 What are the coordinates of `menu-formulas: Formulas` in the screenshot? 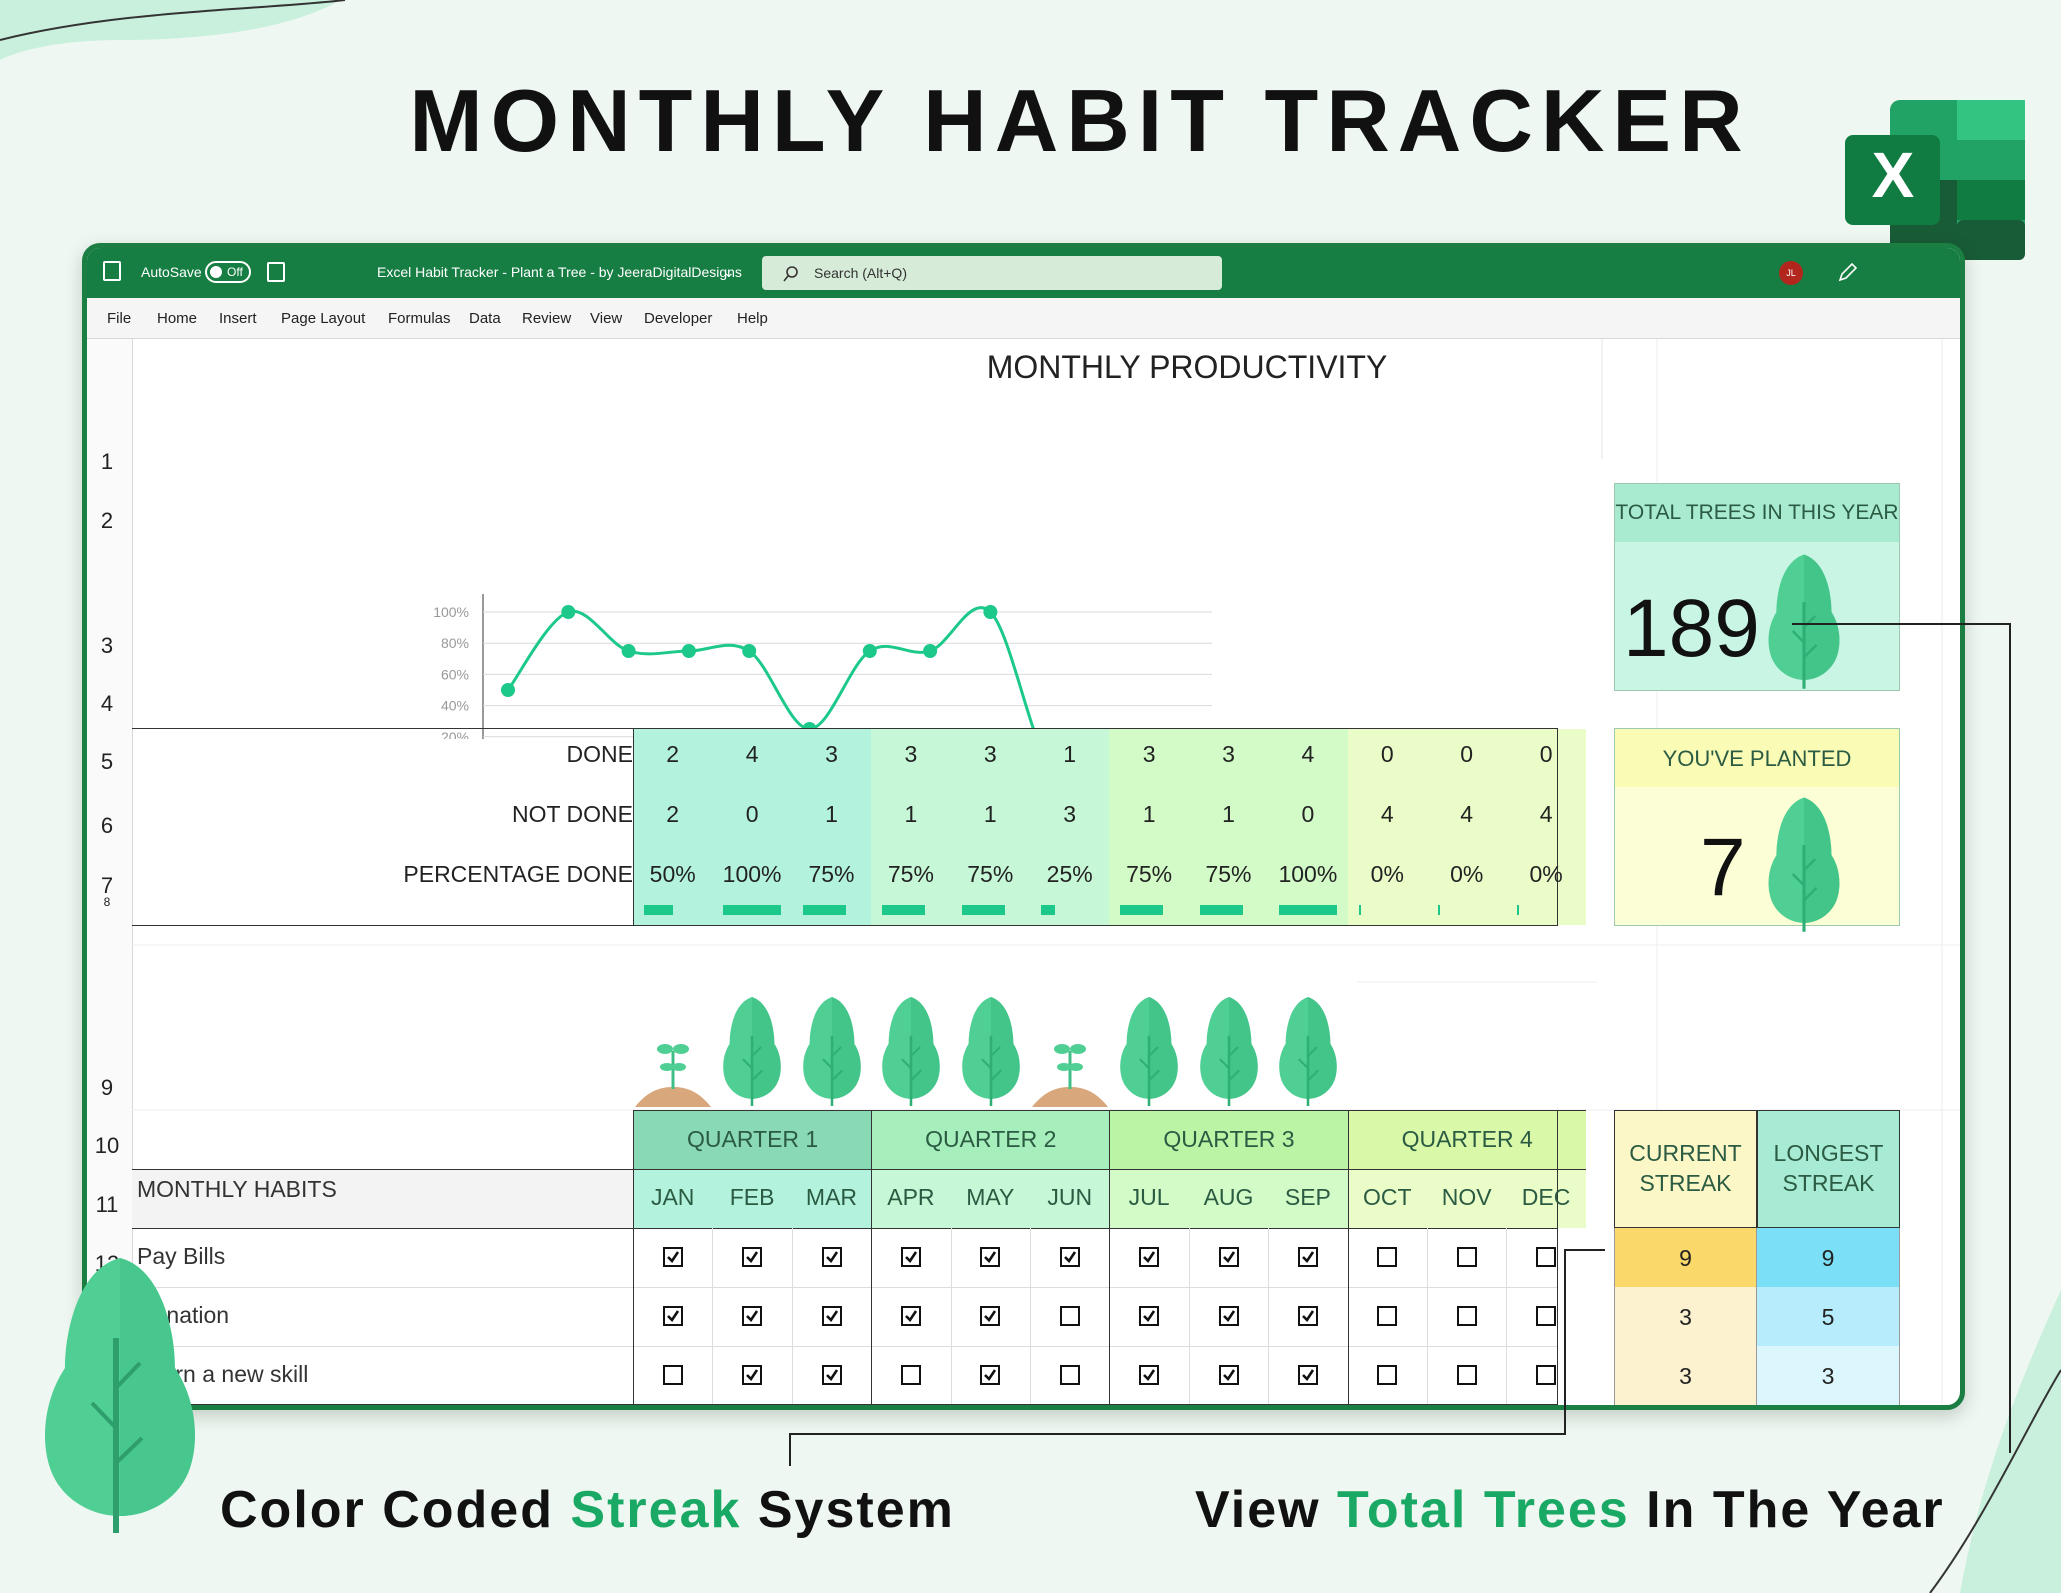 It's located at (419, 318).